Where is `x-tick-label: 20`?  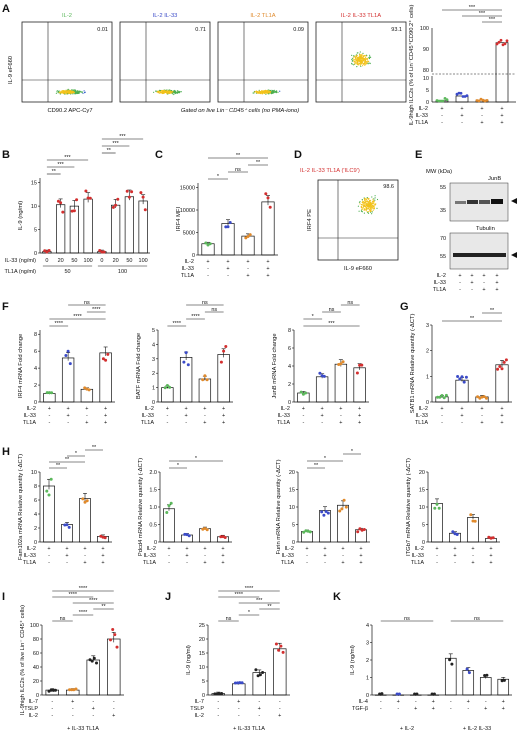 x-tick-label: 20 is located at coordinates (116, 261).